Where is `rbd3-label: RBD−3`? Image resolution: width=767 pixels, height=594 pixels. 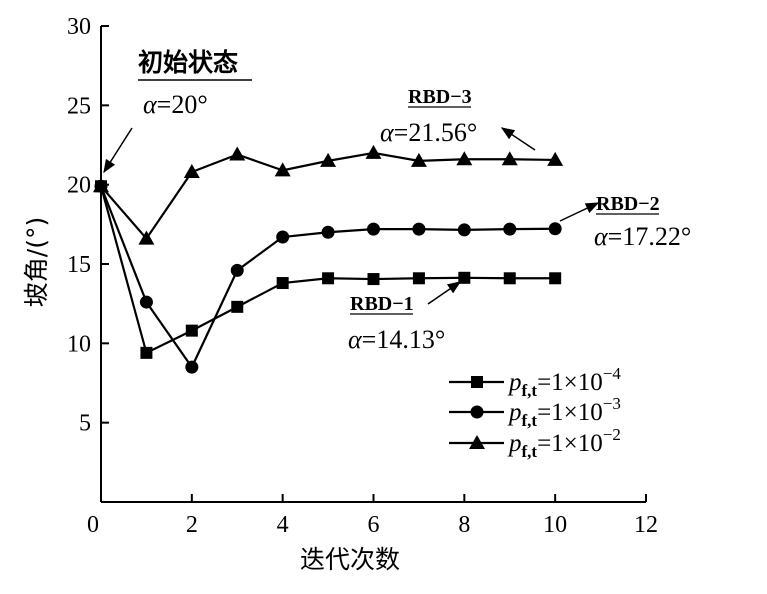
rbd3-label: RBD−3 is located at coordinates (440, 97).